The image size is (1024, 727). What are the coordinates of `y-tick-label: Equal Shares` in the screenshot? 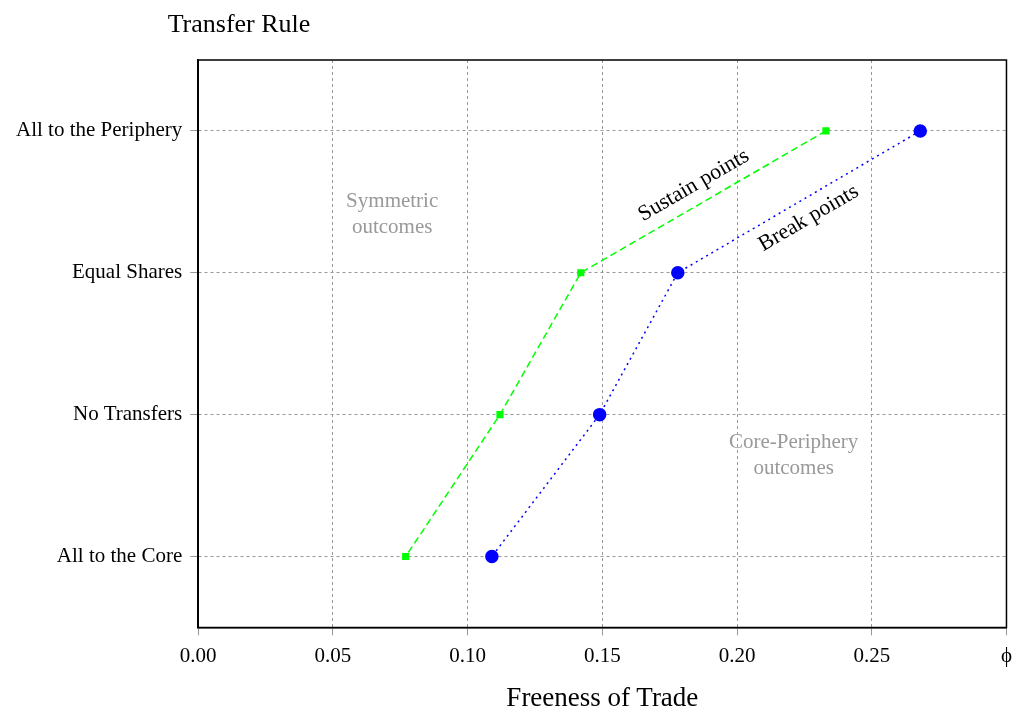 It's located at (127, 271).